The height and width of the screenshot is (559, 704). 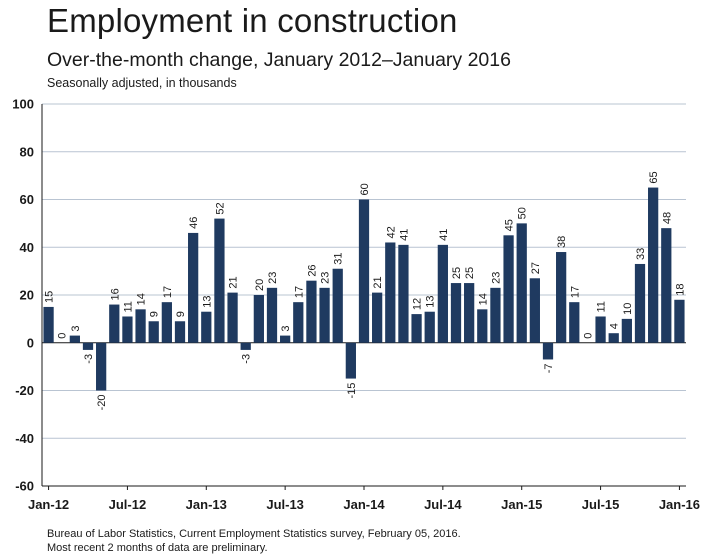 I want to click on data-label: 4, so click(x=615, y=326).